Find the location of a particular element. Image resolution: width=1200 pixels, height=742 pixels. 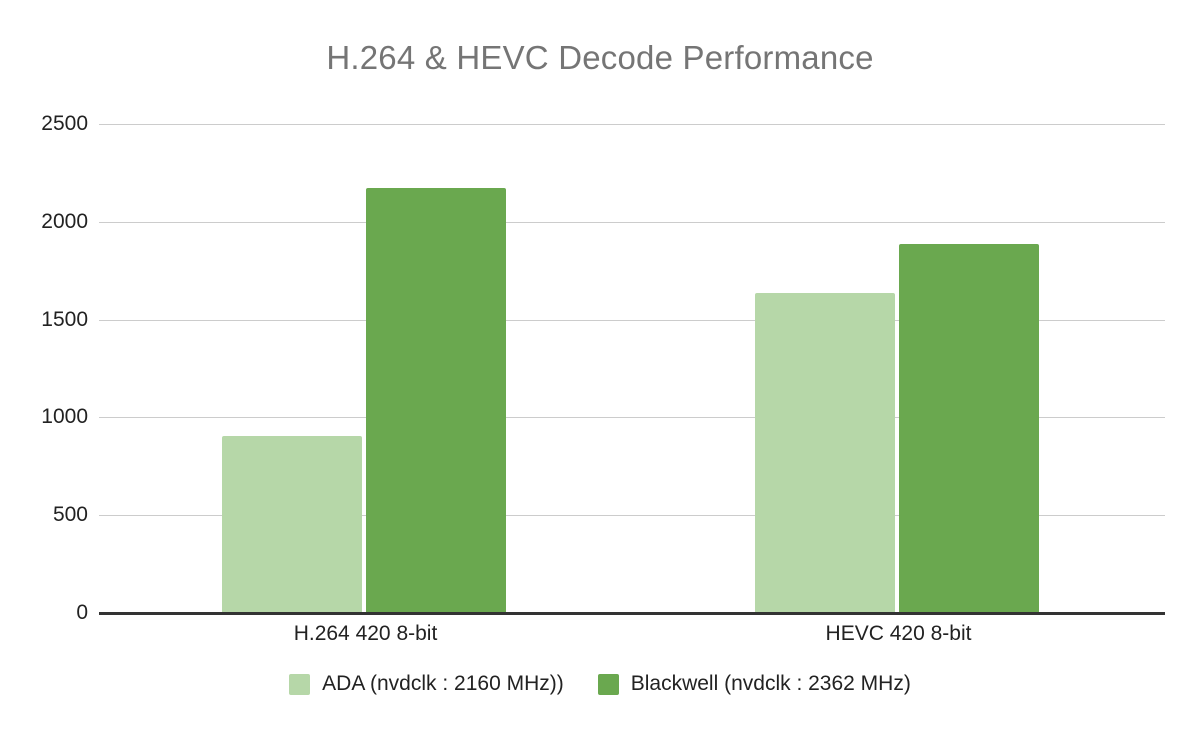

legend-label: ADA (nvdclk : 2160 MHz)) is located at coordinates (443, 683).